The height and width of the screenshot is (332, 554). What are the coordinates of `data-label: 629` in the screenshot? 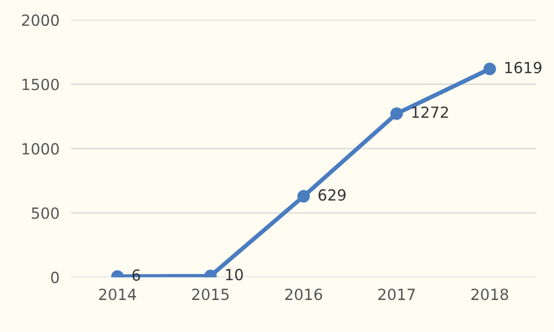 It's located at (332, 195).